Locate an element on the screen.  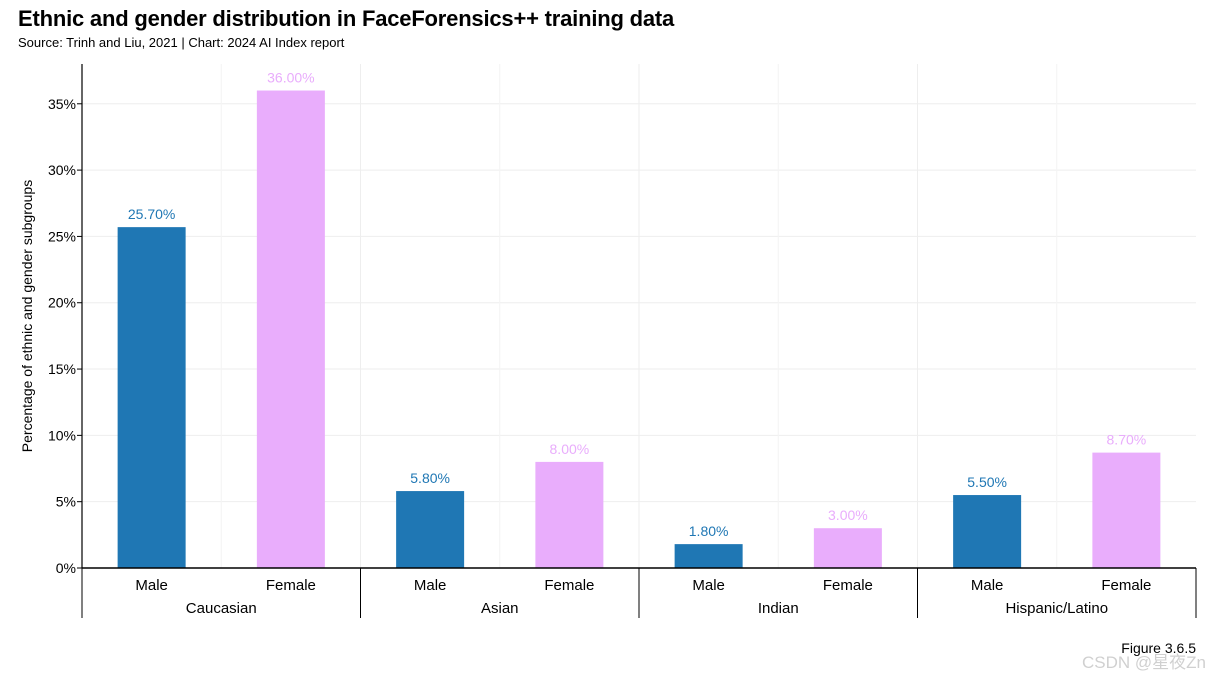
bar-asian-female is located at coordinates (569, 514).